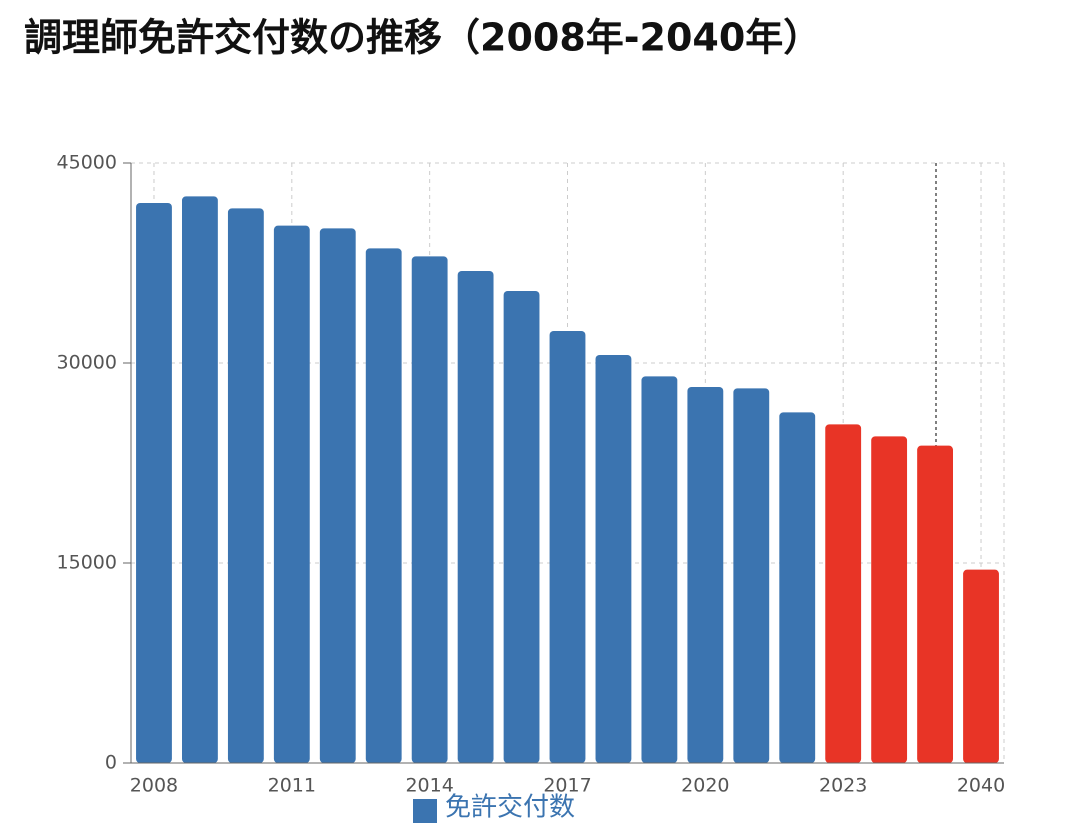  What do you see at coordinates (843, 786) in the screenshot?
I see `x-tick-label: 2023` at bounding box center [843, 786].